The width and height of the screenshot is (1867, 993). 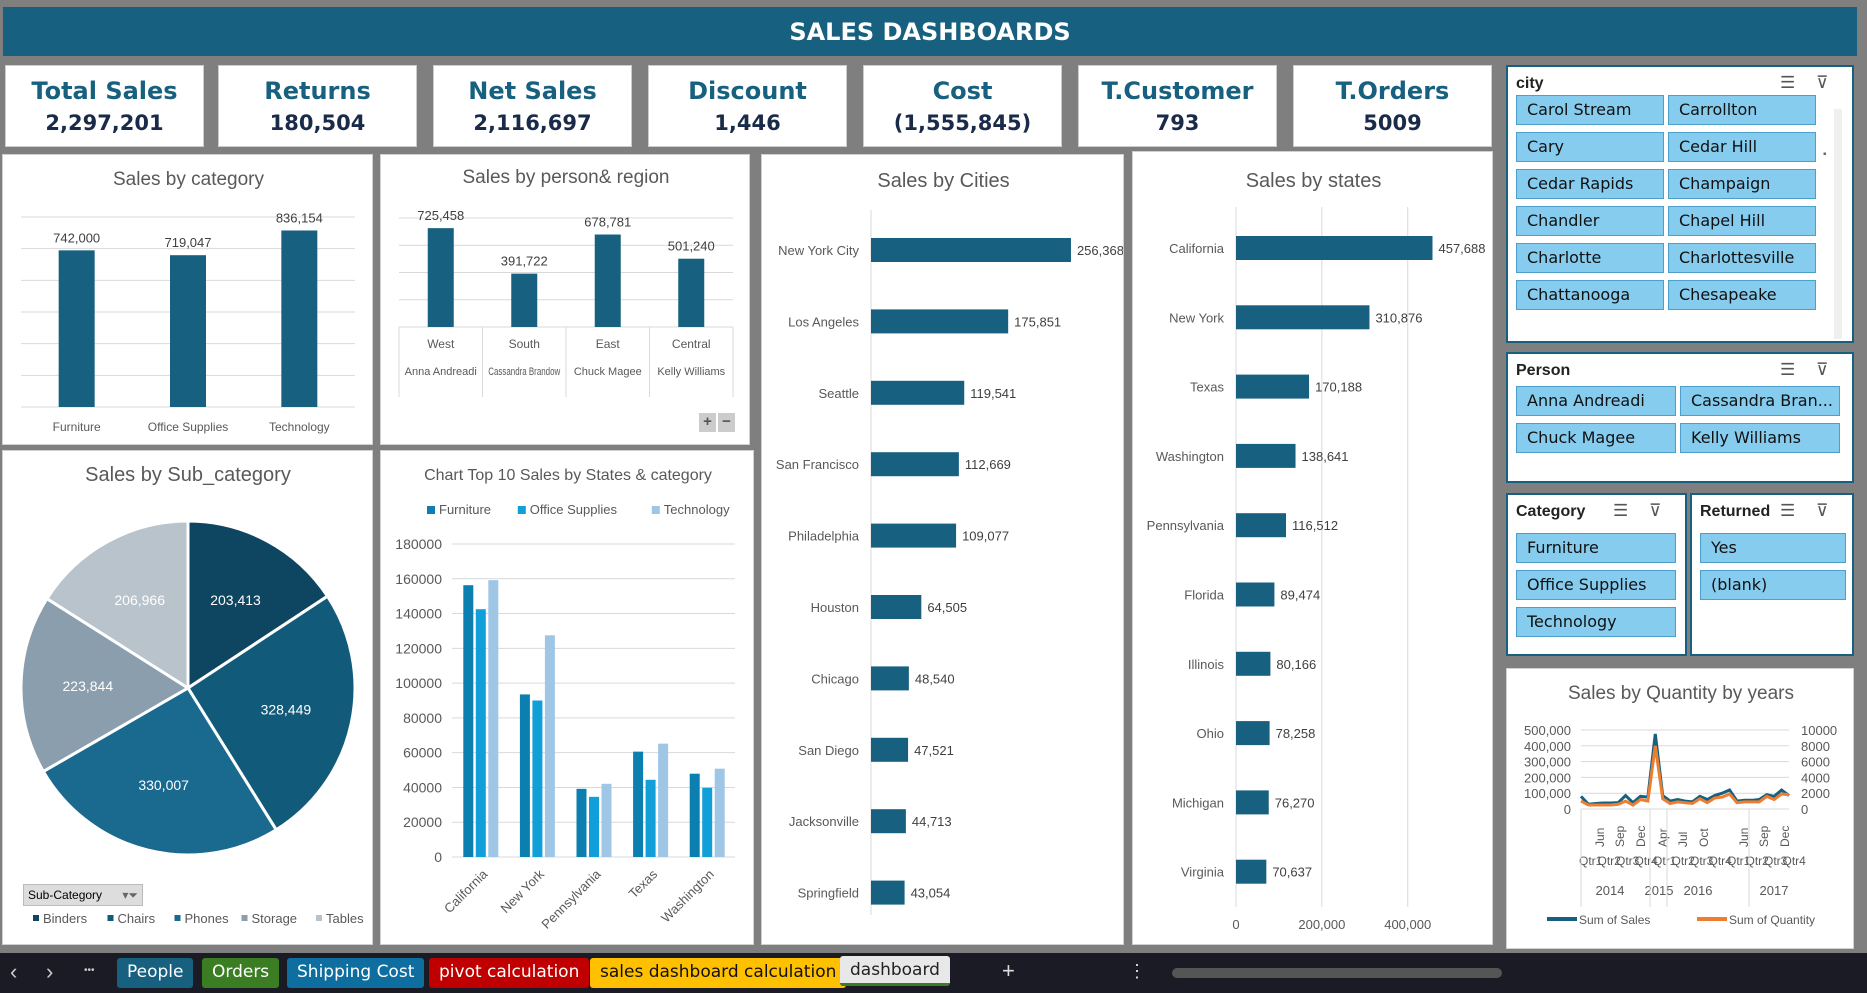 What do you see at coordinates (50, 971) in the screenshot?
I see `next-sheet-button: ›` at bounding box center [50, 971].